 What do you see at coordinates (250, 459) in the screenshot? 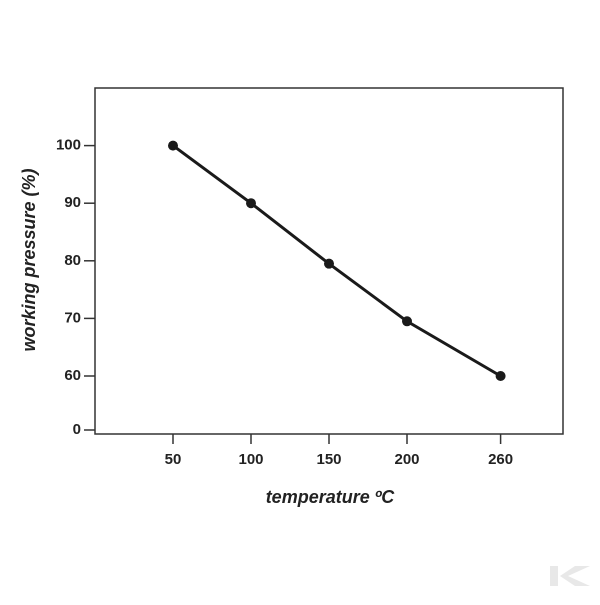
I see `x-tick-label: 100` at bounding box center [250, 459].